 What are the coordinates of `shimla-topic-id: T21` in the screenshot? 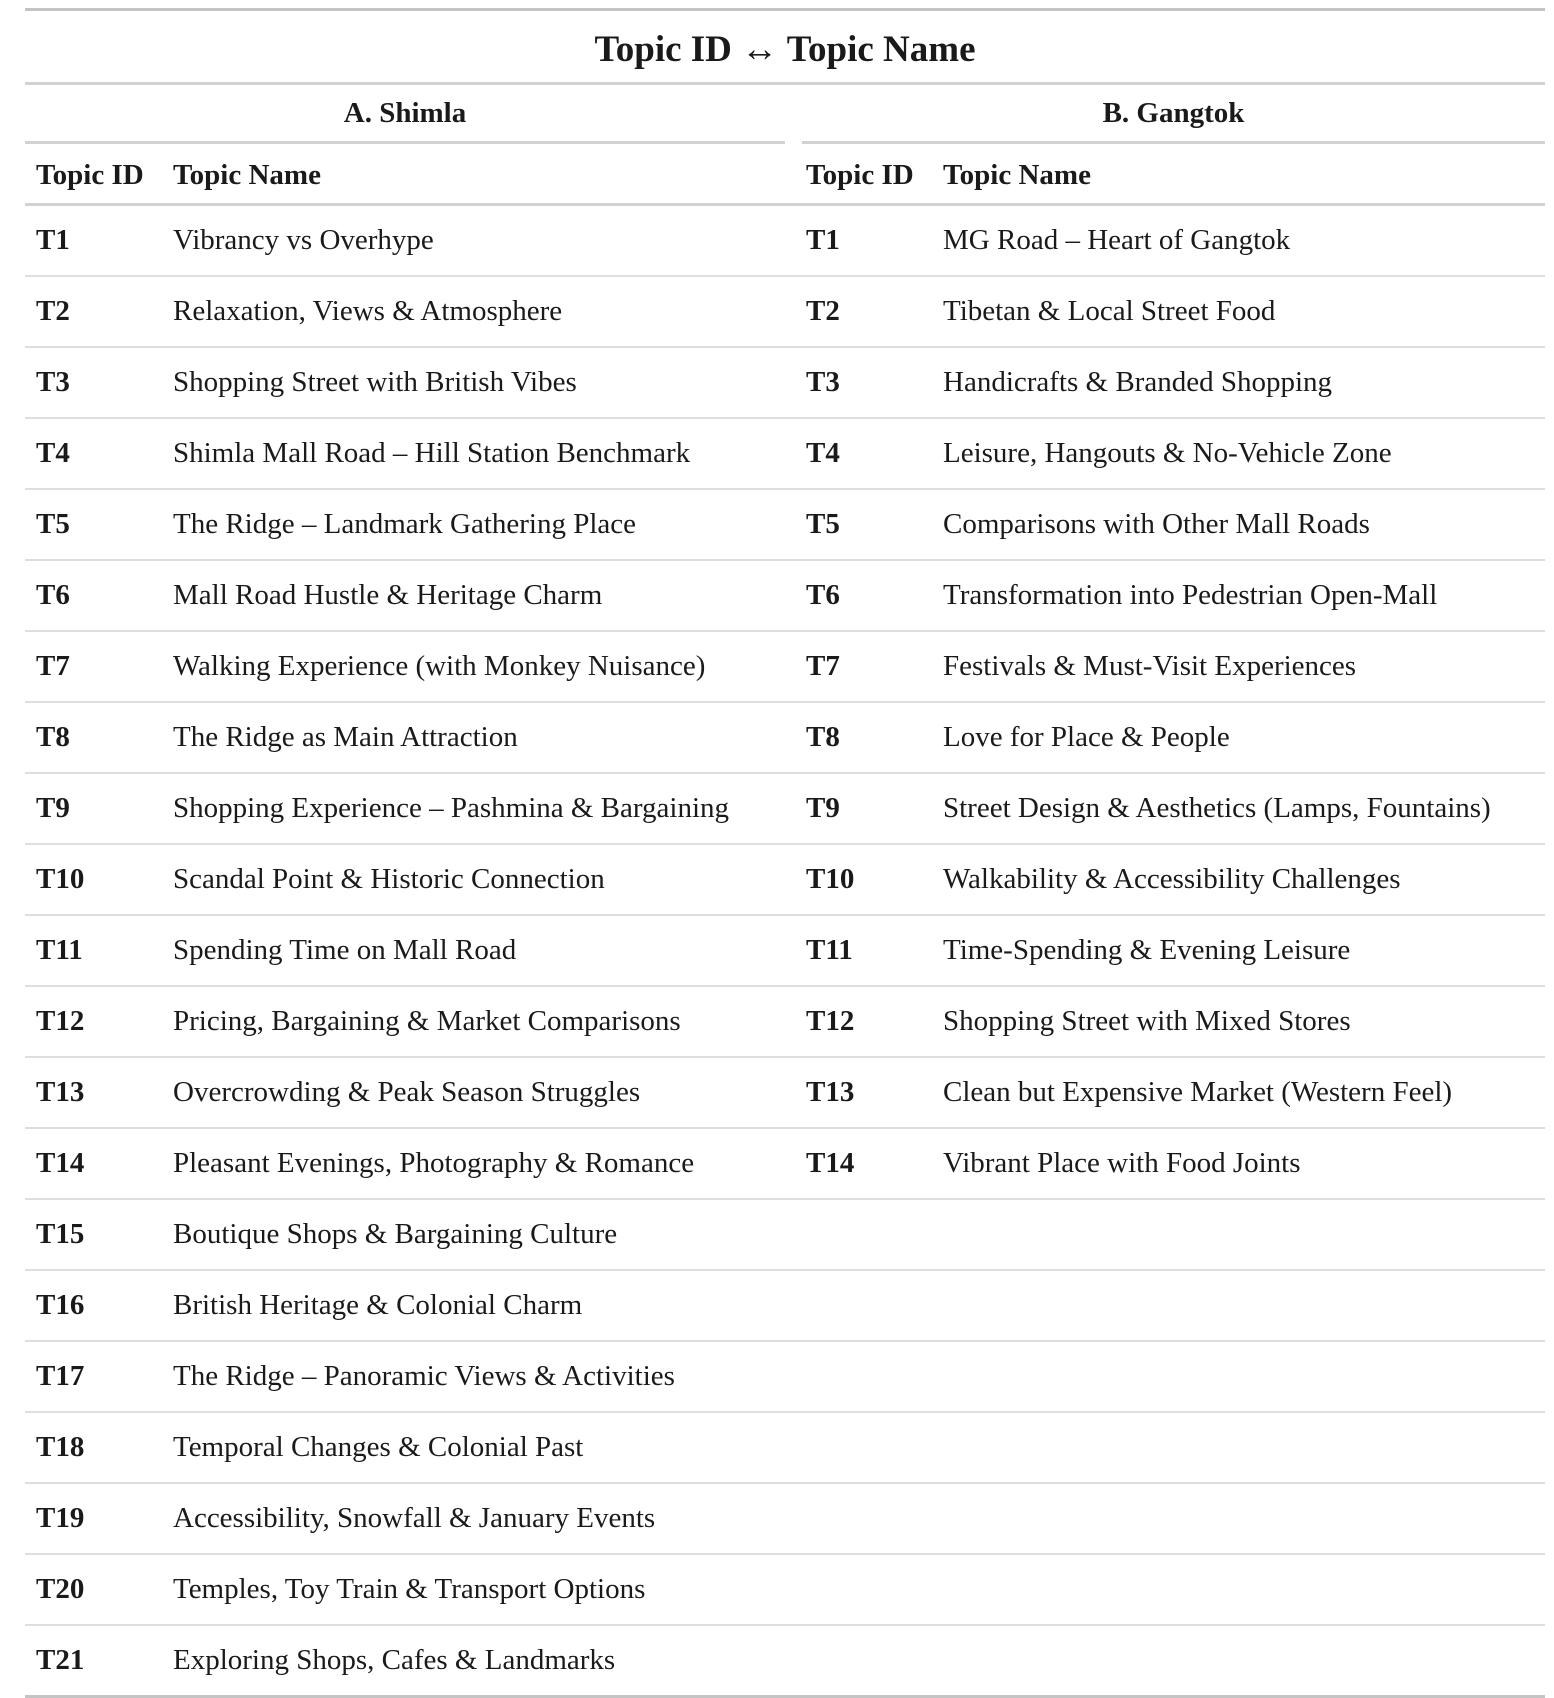 It's located at (60, 1660).